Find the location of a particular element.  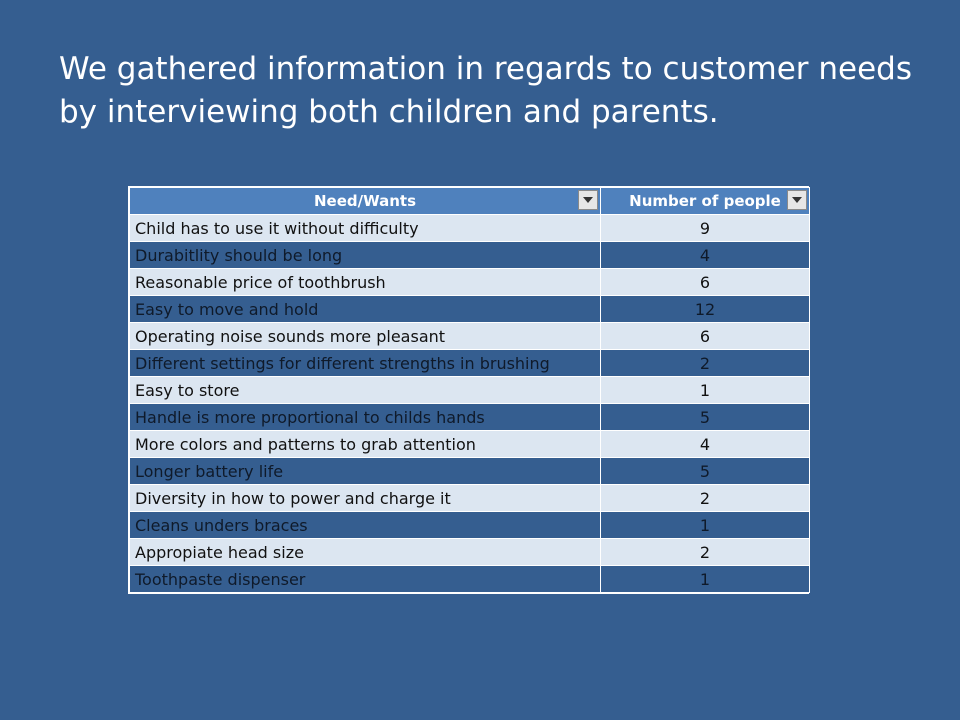

header-need-wants: Need/Wants is located at coordinates (365, 201).